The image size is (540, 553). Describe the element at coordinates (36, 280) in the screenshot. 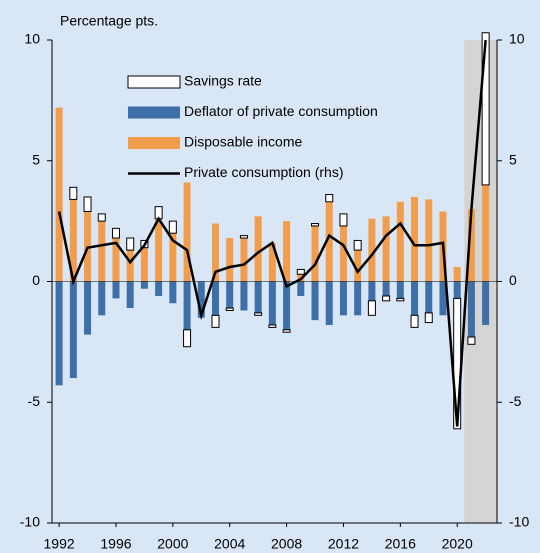

I see `y-tick-label: 0` at that location.